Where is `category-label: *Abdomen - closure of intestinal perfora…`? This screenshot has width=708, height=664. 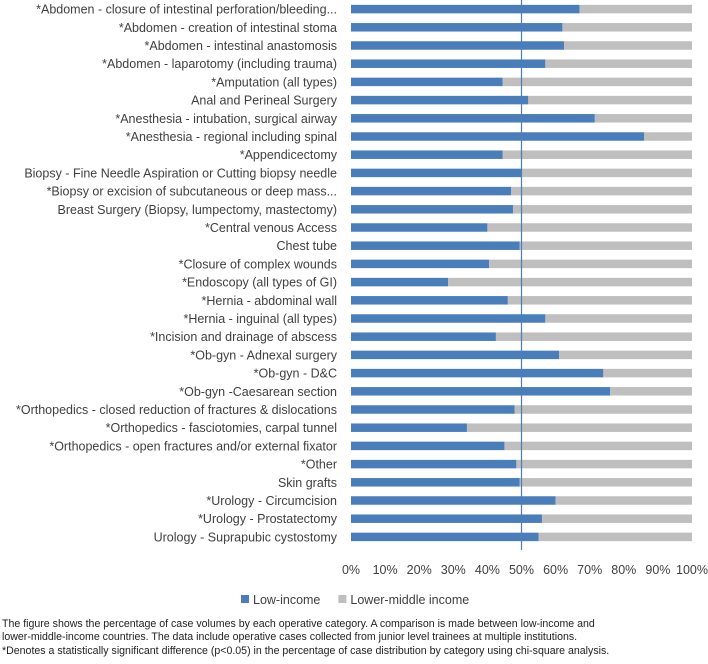
category-label: *Abdomen - closure of intestinal perfora… is located at coordinates (186, 10).